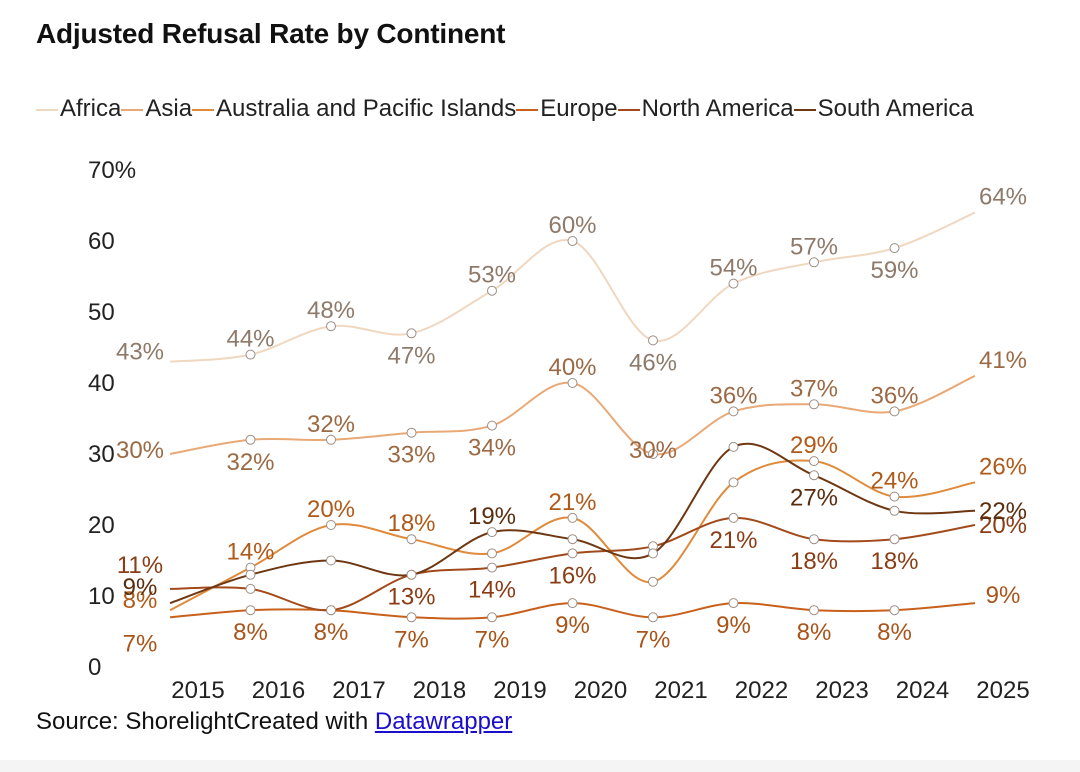 This screenshot has width=1080, height=772. I want to click on data-label: 30%, so click(653, 450).